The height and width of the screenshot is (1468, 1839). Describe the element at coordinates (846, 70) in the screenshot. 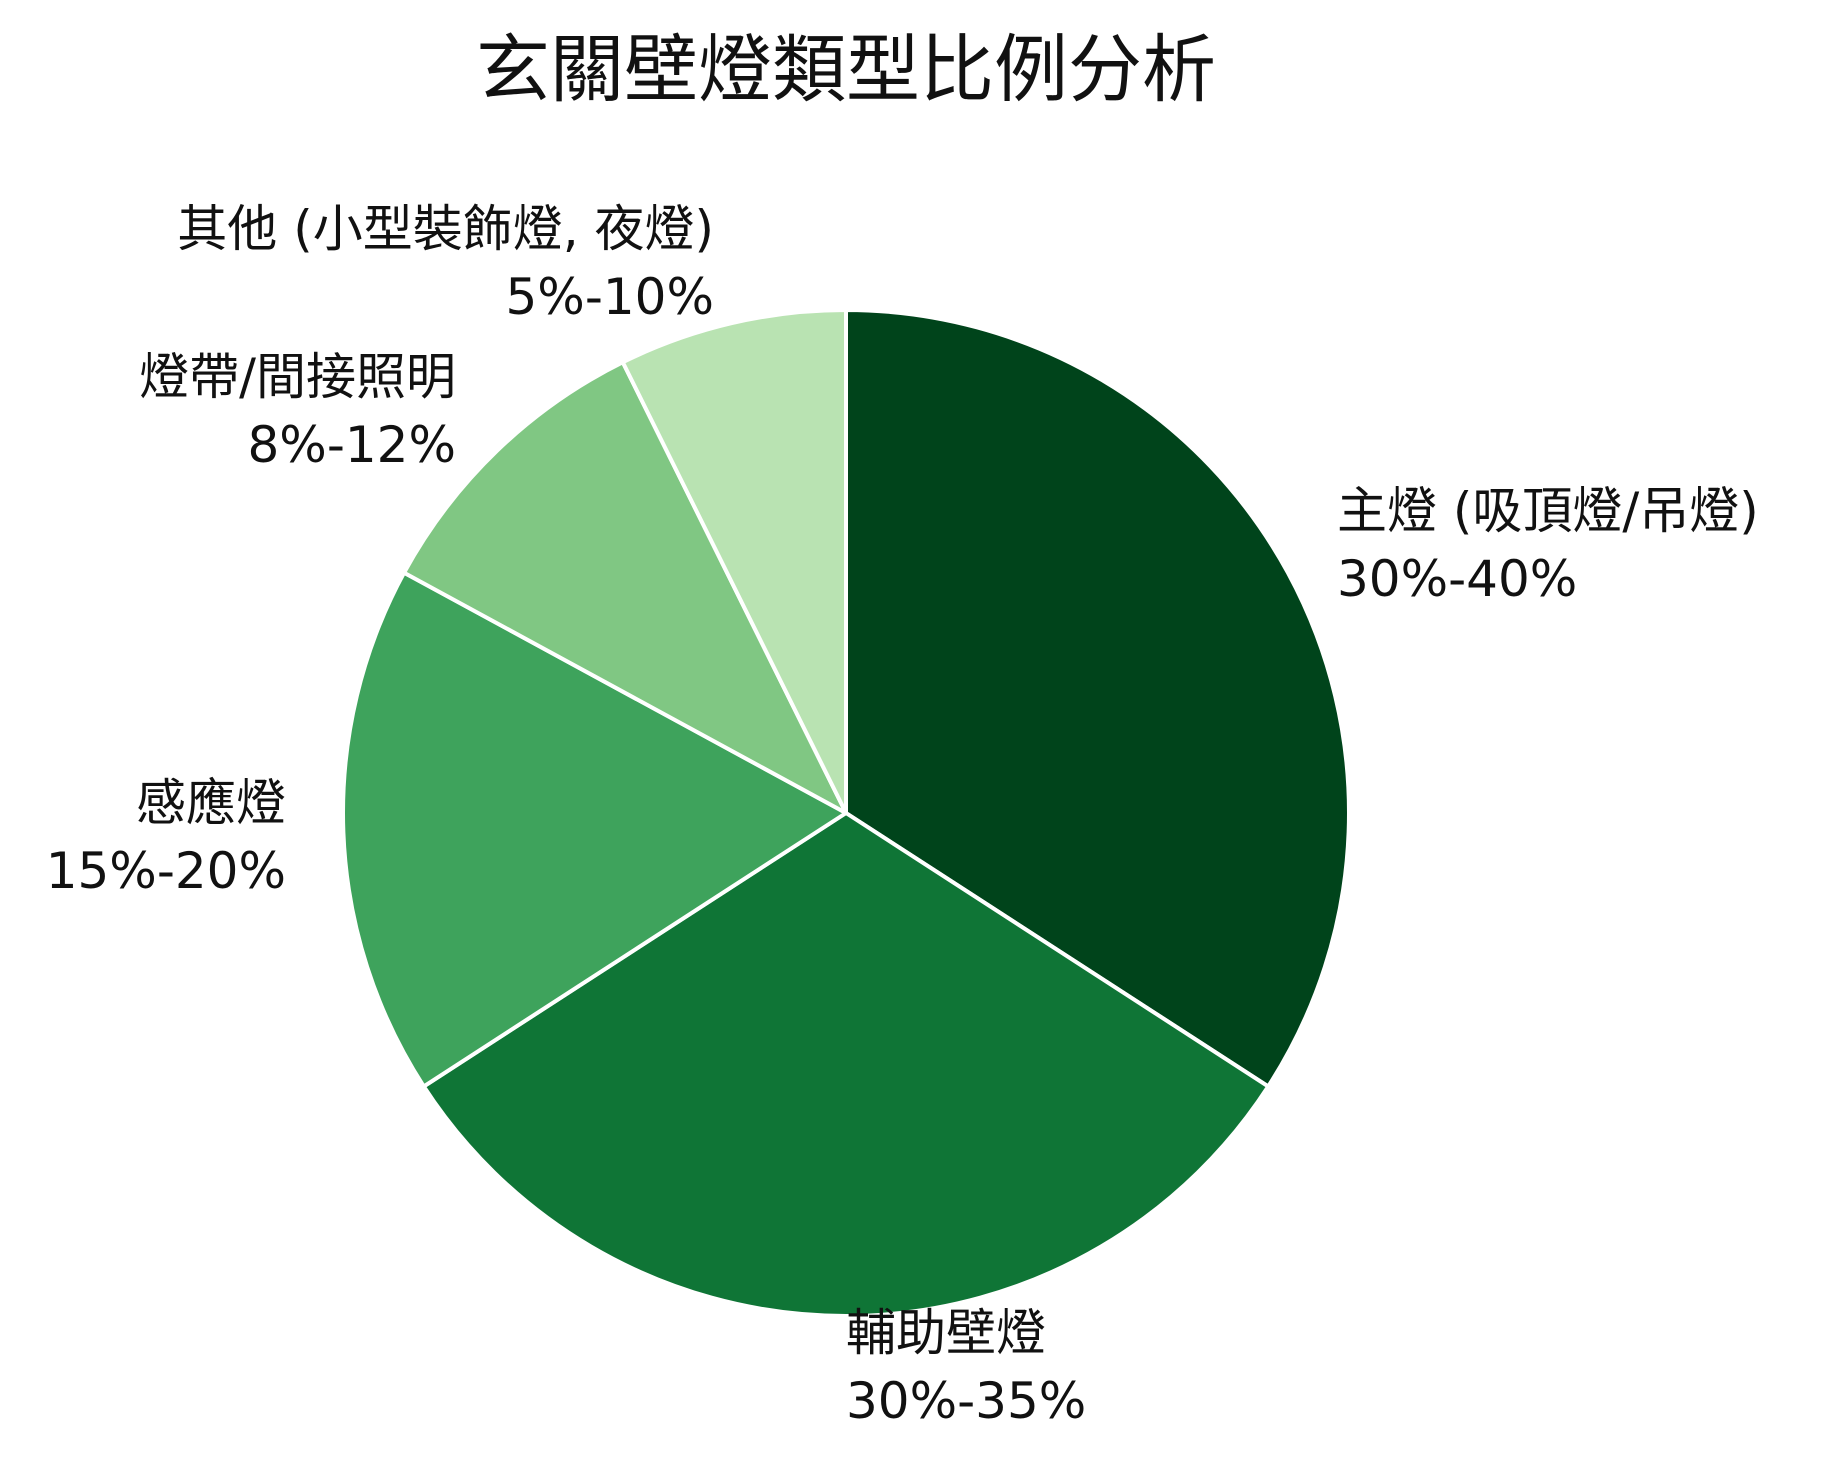

I see `chart-title: 玄關壁燈類型比例分析` at that location.